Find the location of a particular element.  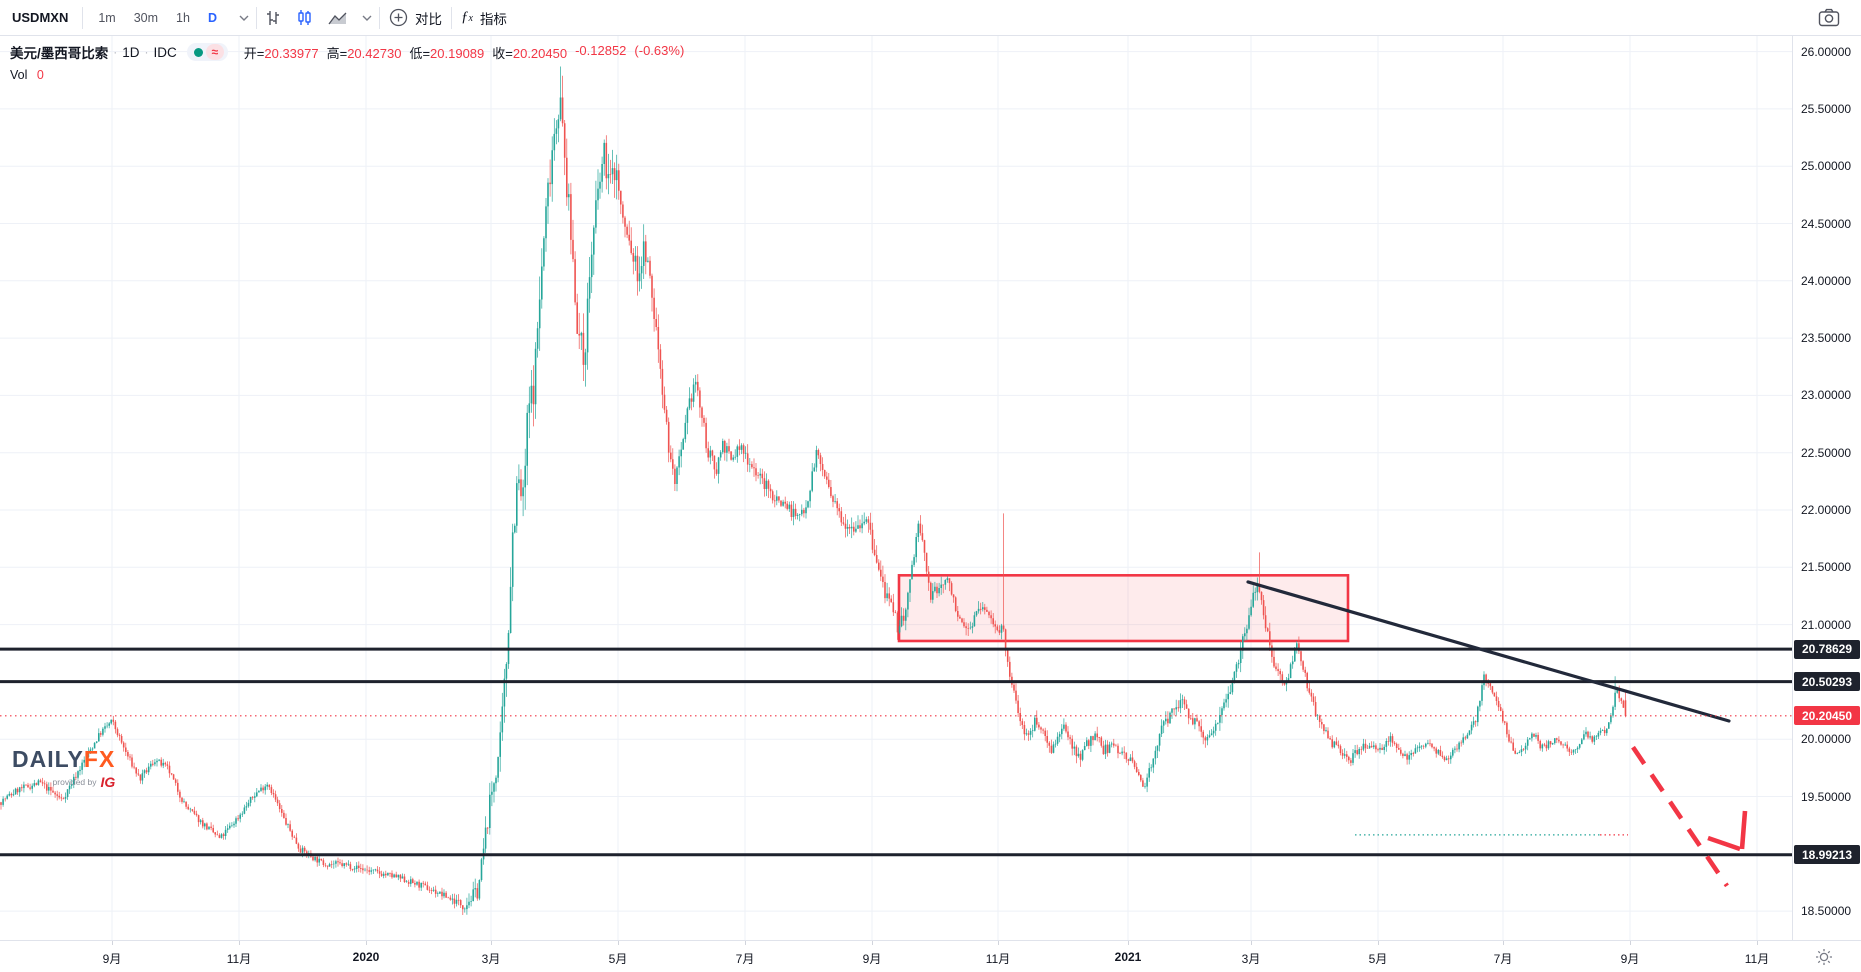

time-tick-label: 5月 is located at coordinates (618, 959).